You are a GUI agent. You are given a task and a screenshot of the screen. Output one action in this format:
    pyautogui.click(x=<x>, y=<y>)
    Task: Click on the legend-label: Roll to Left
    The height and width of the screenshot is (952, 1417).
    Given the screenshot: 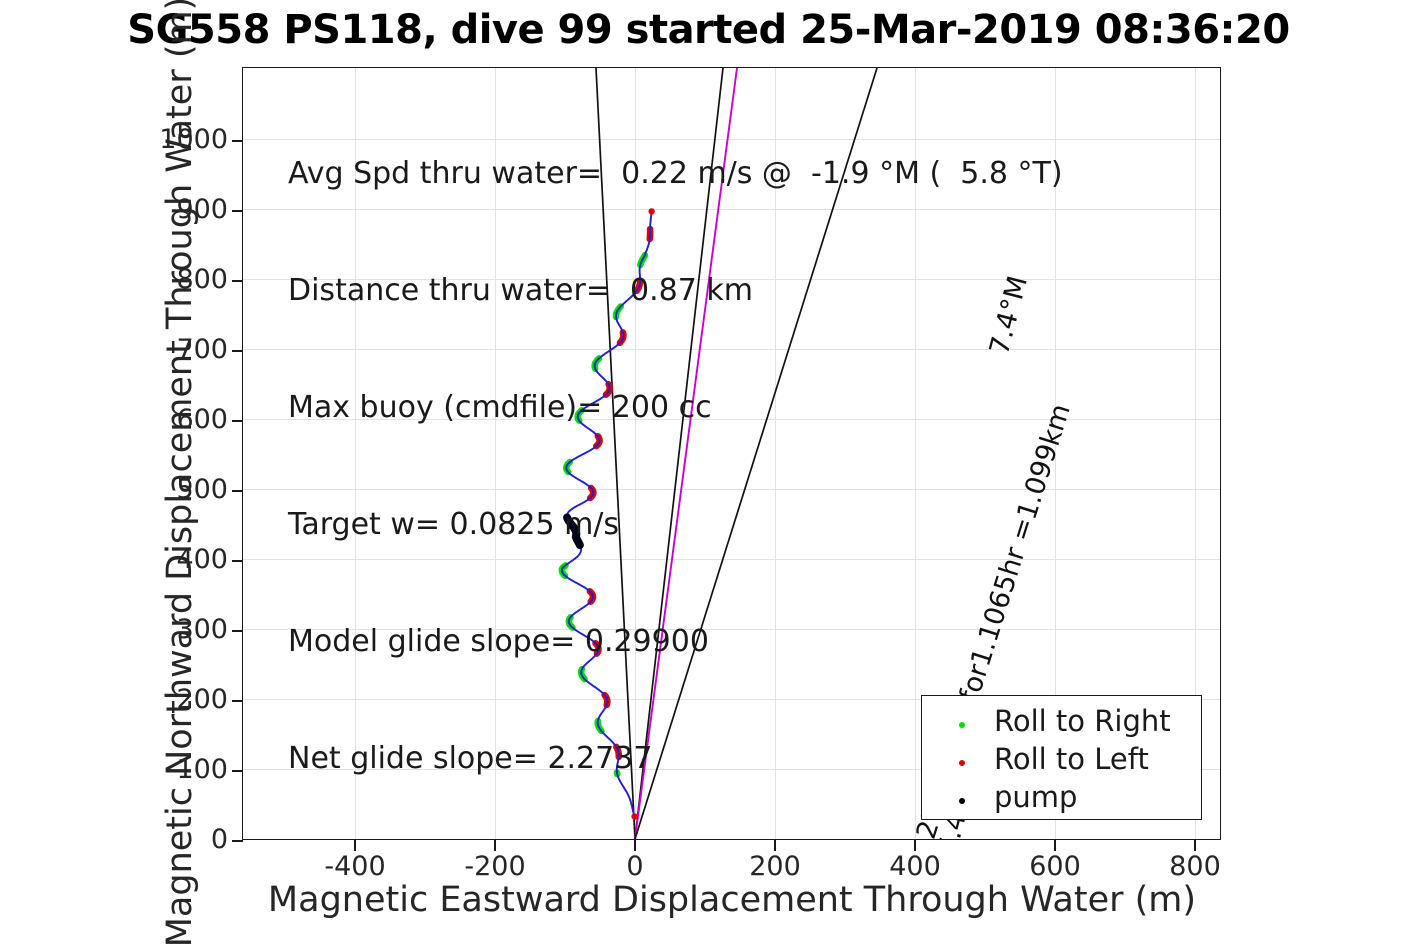 What is the action you would take?
    pyautogui.click(x=1071, y=759)
    